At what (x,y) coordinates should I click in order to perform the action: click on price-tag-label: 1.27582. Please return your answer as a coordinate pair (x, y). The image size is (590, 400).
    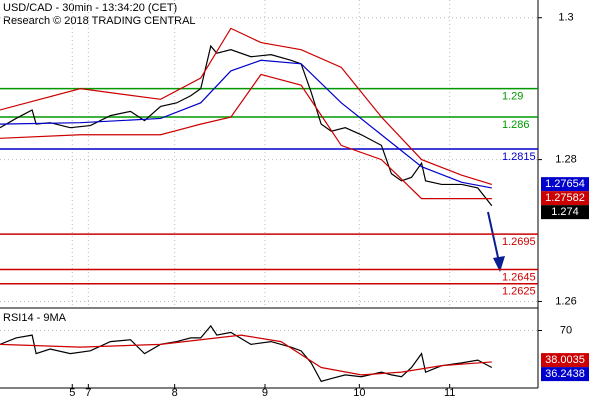
    Looking at the image, I should click on (565, 198).